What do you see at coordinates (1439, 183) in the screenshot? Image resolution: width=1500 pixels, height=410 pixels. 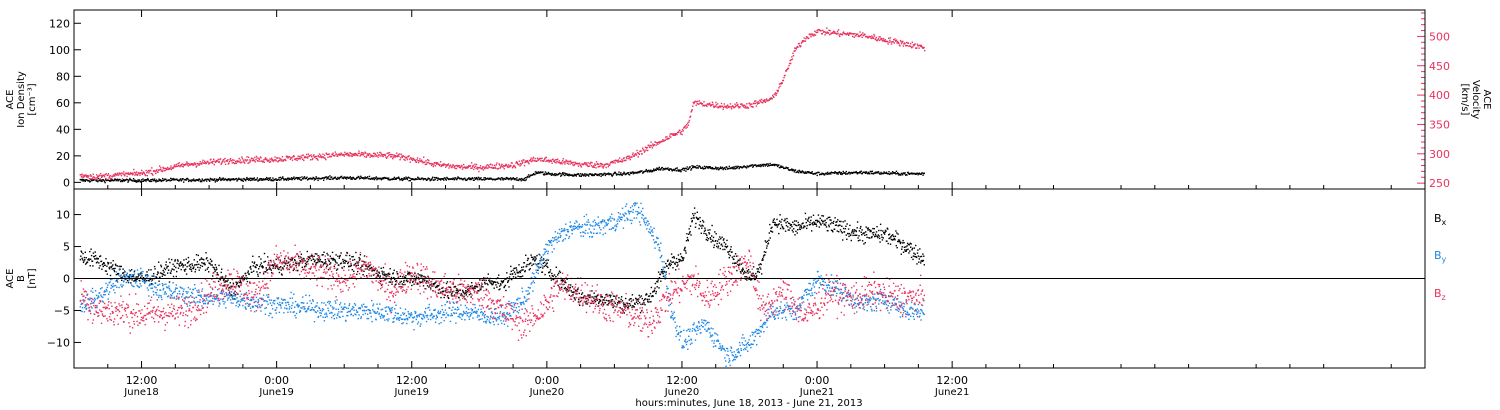 I see `velocity-axis-tick-label: 250` at bounding box center [1439, 183].